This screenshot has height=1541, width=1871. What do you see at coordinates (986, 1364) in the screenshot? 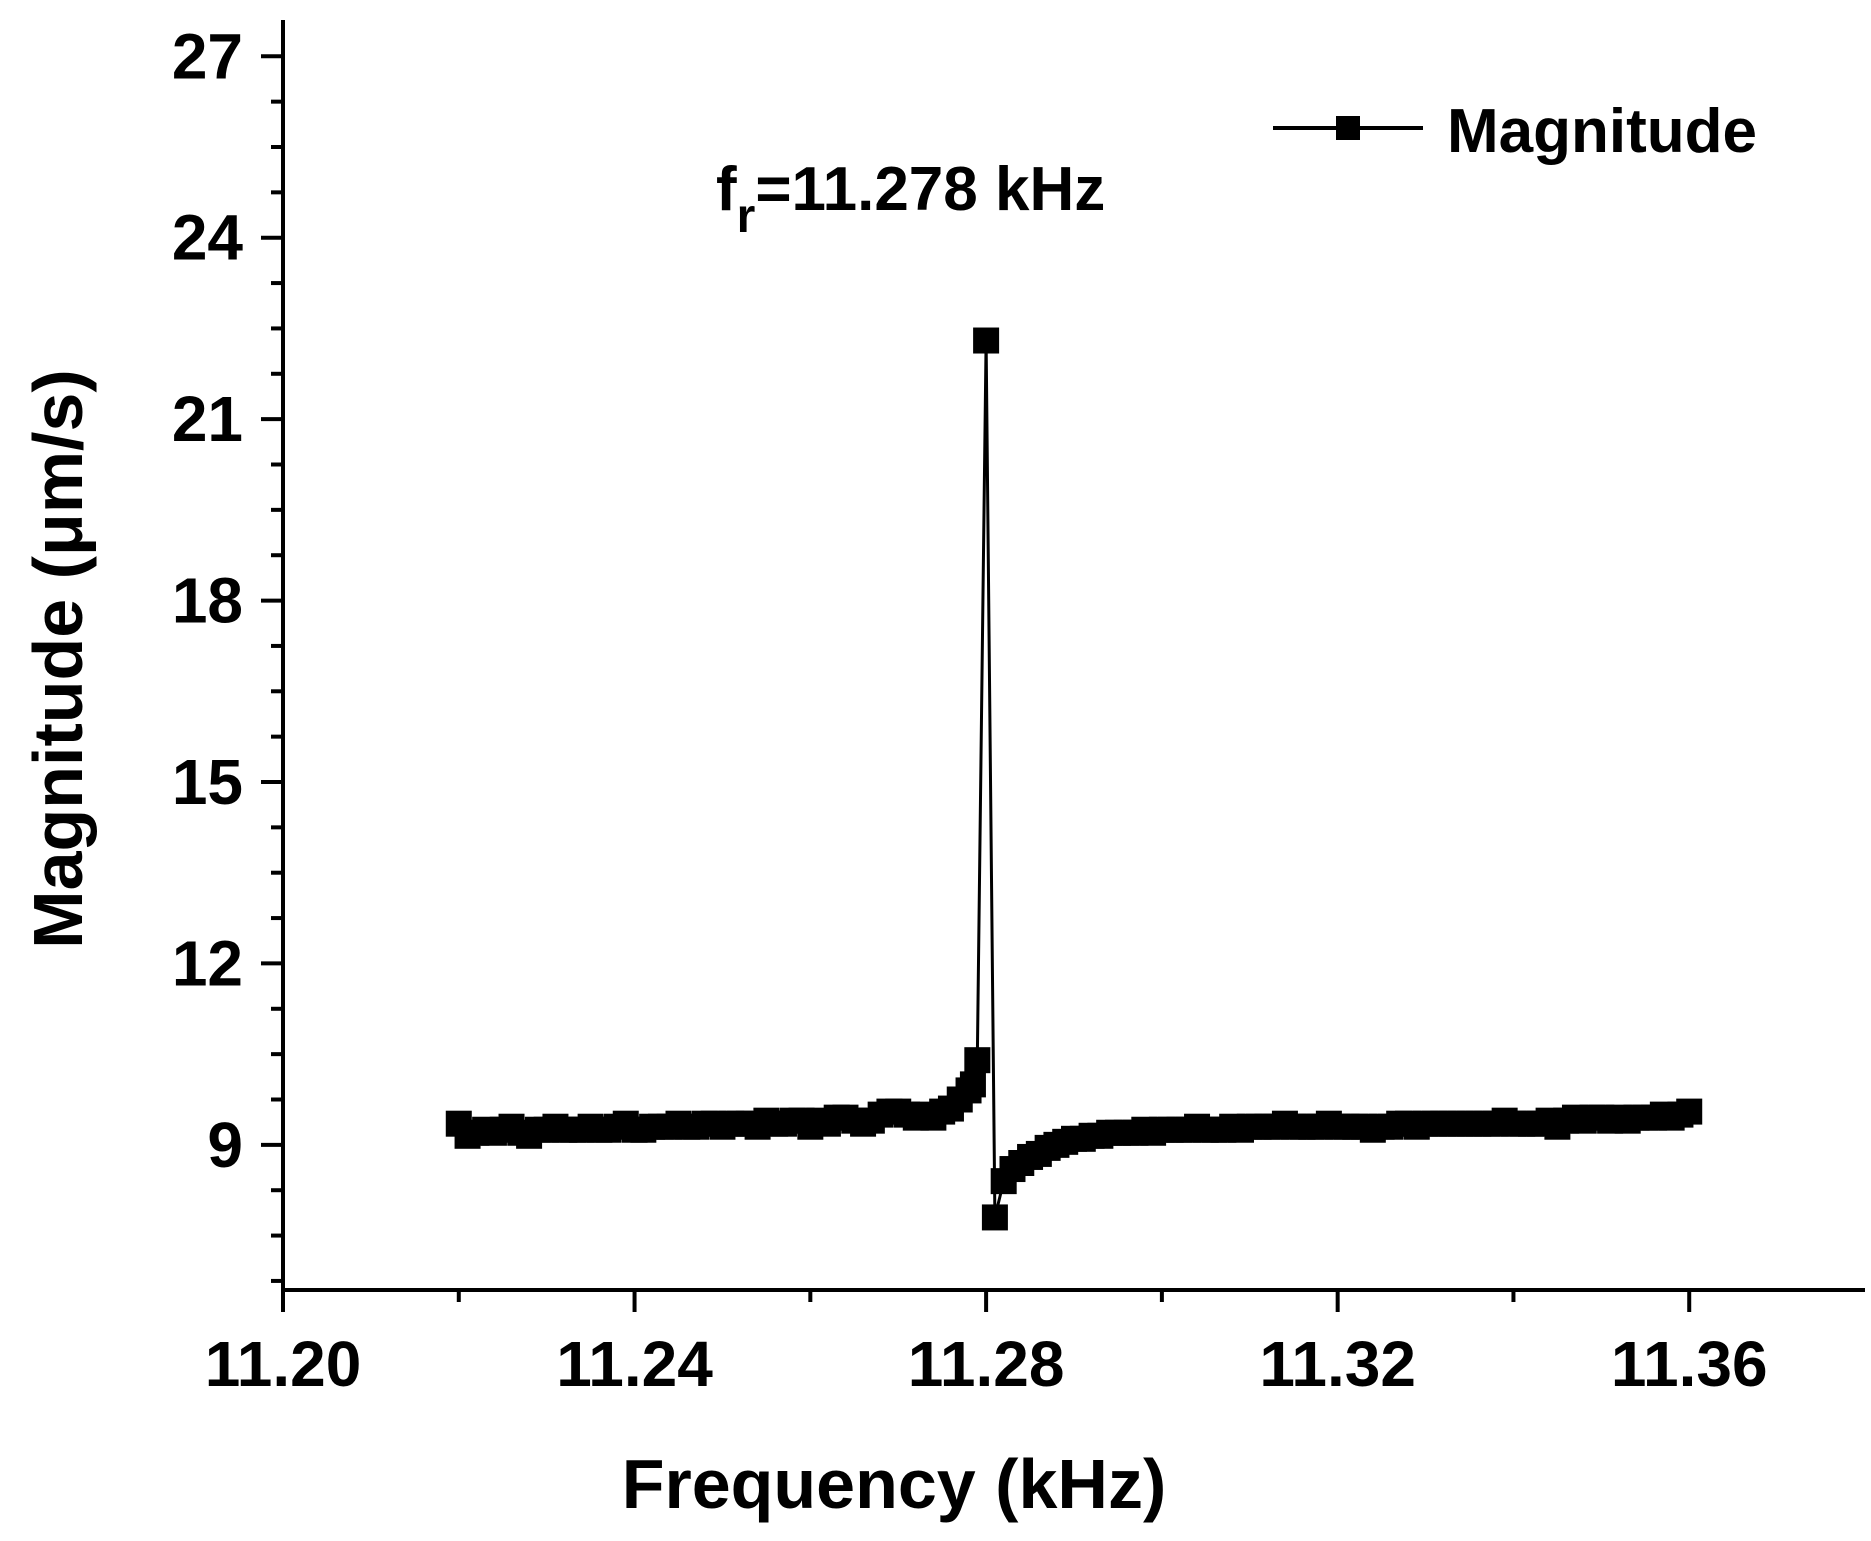
I see `x-tick-label: 11.28` at bounding box center [986, 1364].